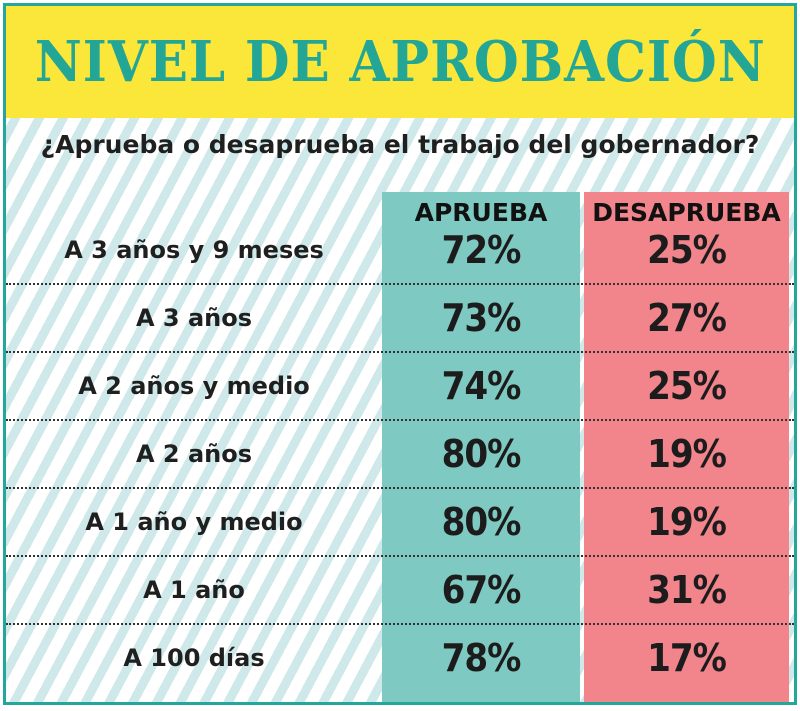  What do you see at coordinates (194, 454) in the screenshot?
I see `row-label: A 2 años` at bounding box center [194, 454].